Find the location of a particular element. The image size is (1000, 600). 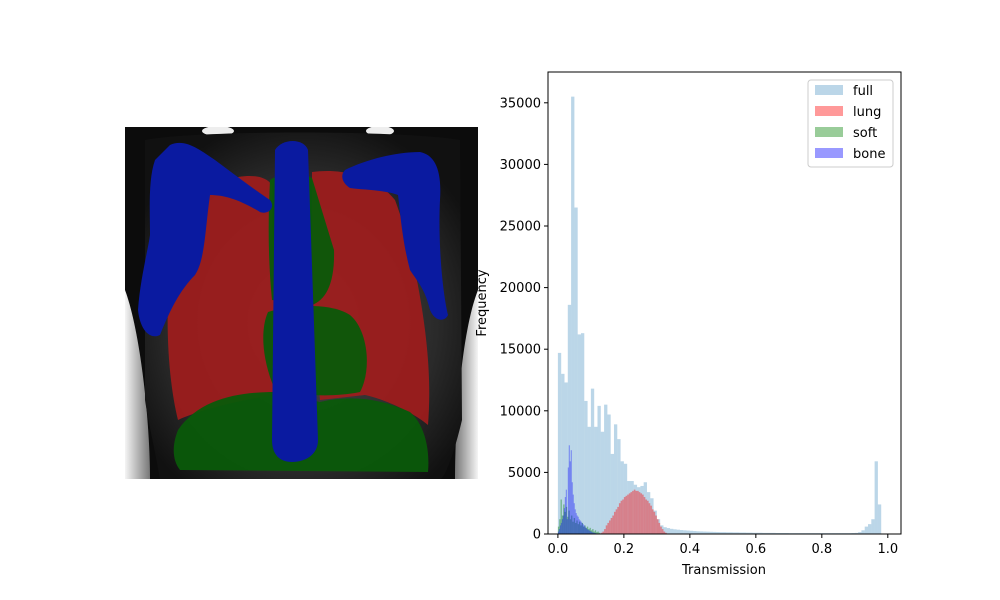

x-tick-label: 0.6 is located at coordinates (755, 549).